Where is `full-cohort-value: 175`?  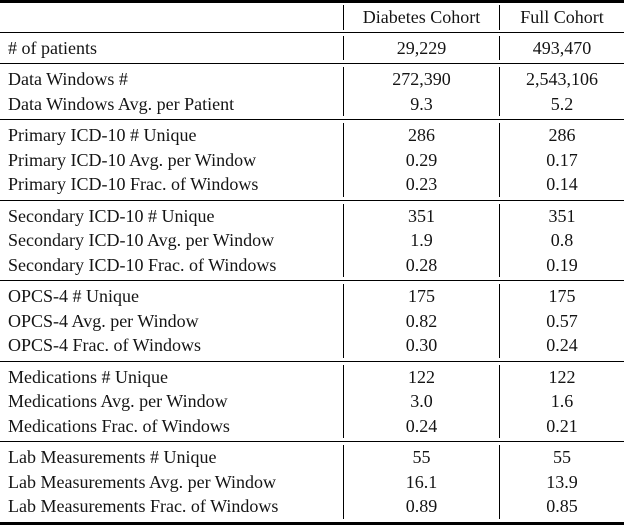 full-cohort-value: 175 is located at coordinates (561, 296).